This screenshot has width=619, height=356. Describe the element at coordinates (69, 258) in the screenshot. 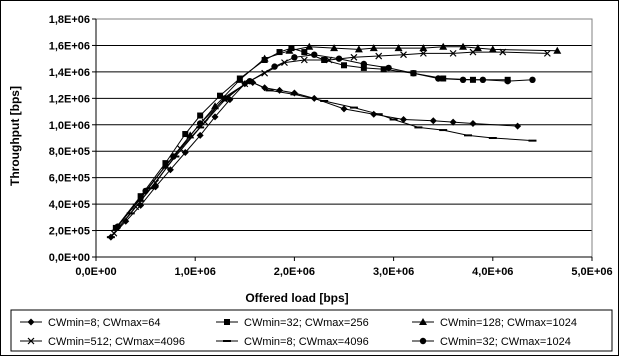

I see `y-tick-label: 0,0E+00` at that location.